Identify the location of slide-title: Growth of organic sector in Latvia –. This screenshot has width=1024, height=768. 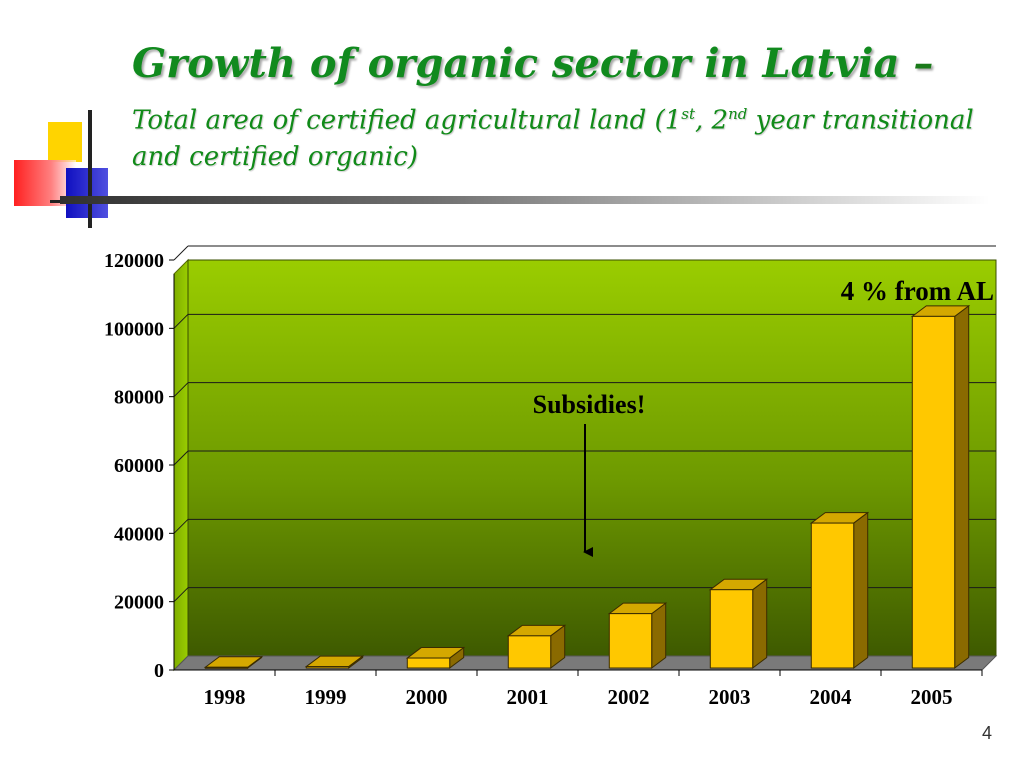
(572, 64).